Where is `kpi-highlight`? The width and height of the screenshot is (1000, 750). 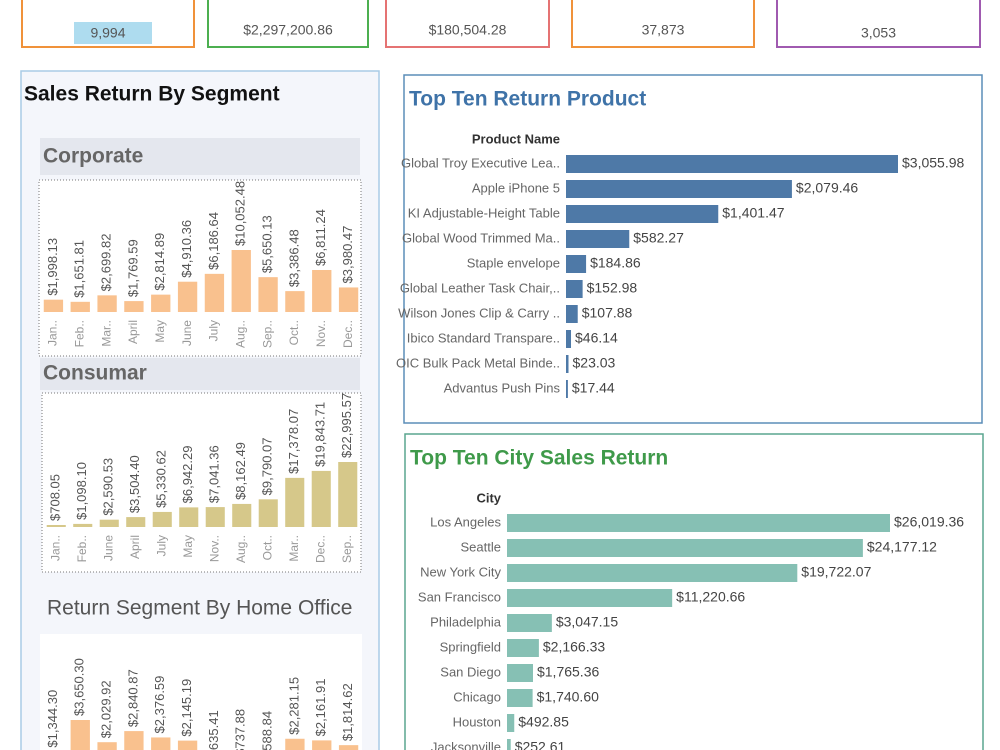
kpi-highlight is located at coordinates (113, 33).